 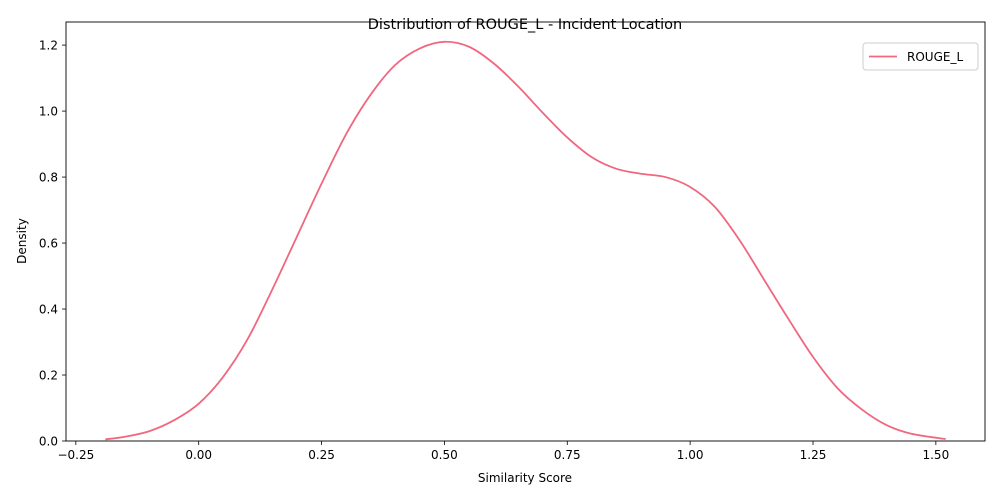 What do you see at coordinates (321, 455) in the screenshot?
I see `x-tick-label: 0.25` at bounding box center [321, 455].